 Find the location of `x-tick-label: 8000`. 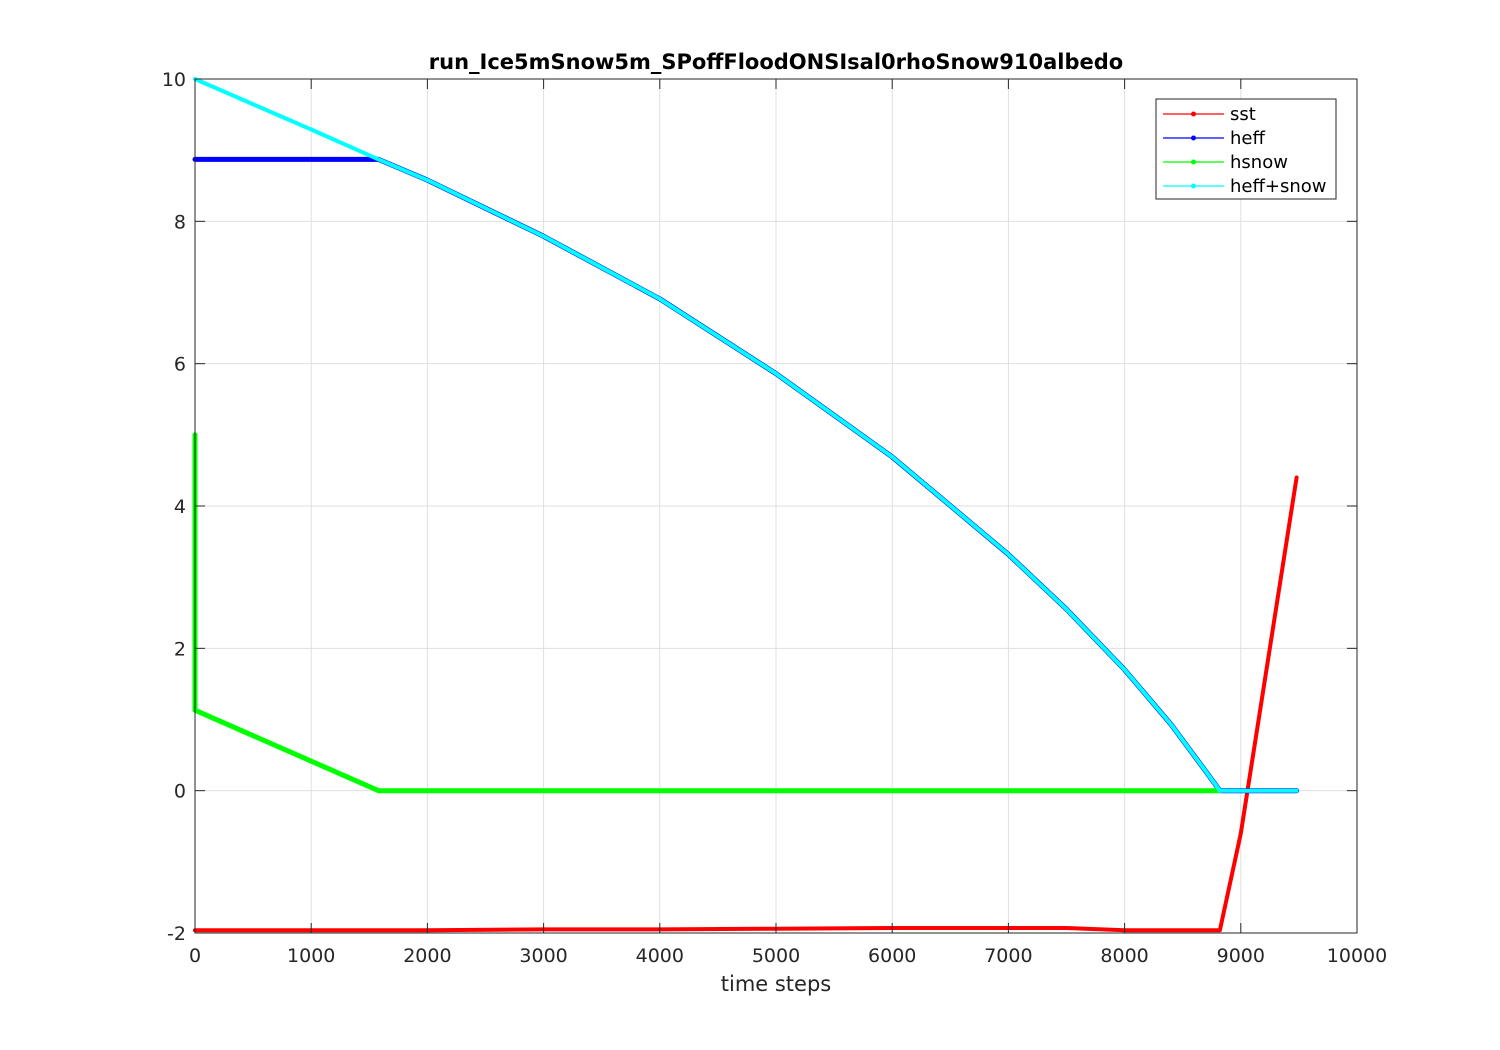

x-tick-label: 8000 is located at coordinates (1124, 956).